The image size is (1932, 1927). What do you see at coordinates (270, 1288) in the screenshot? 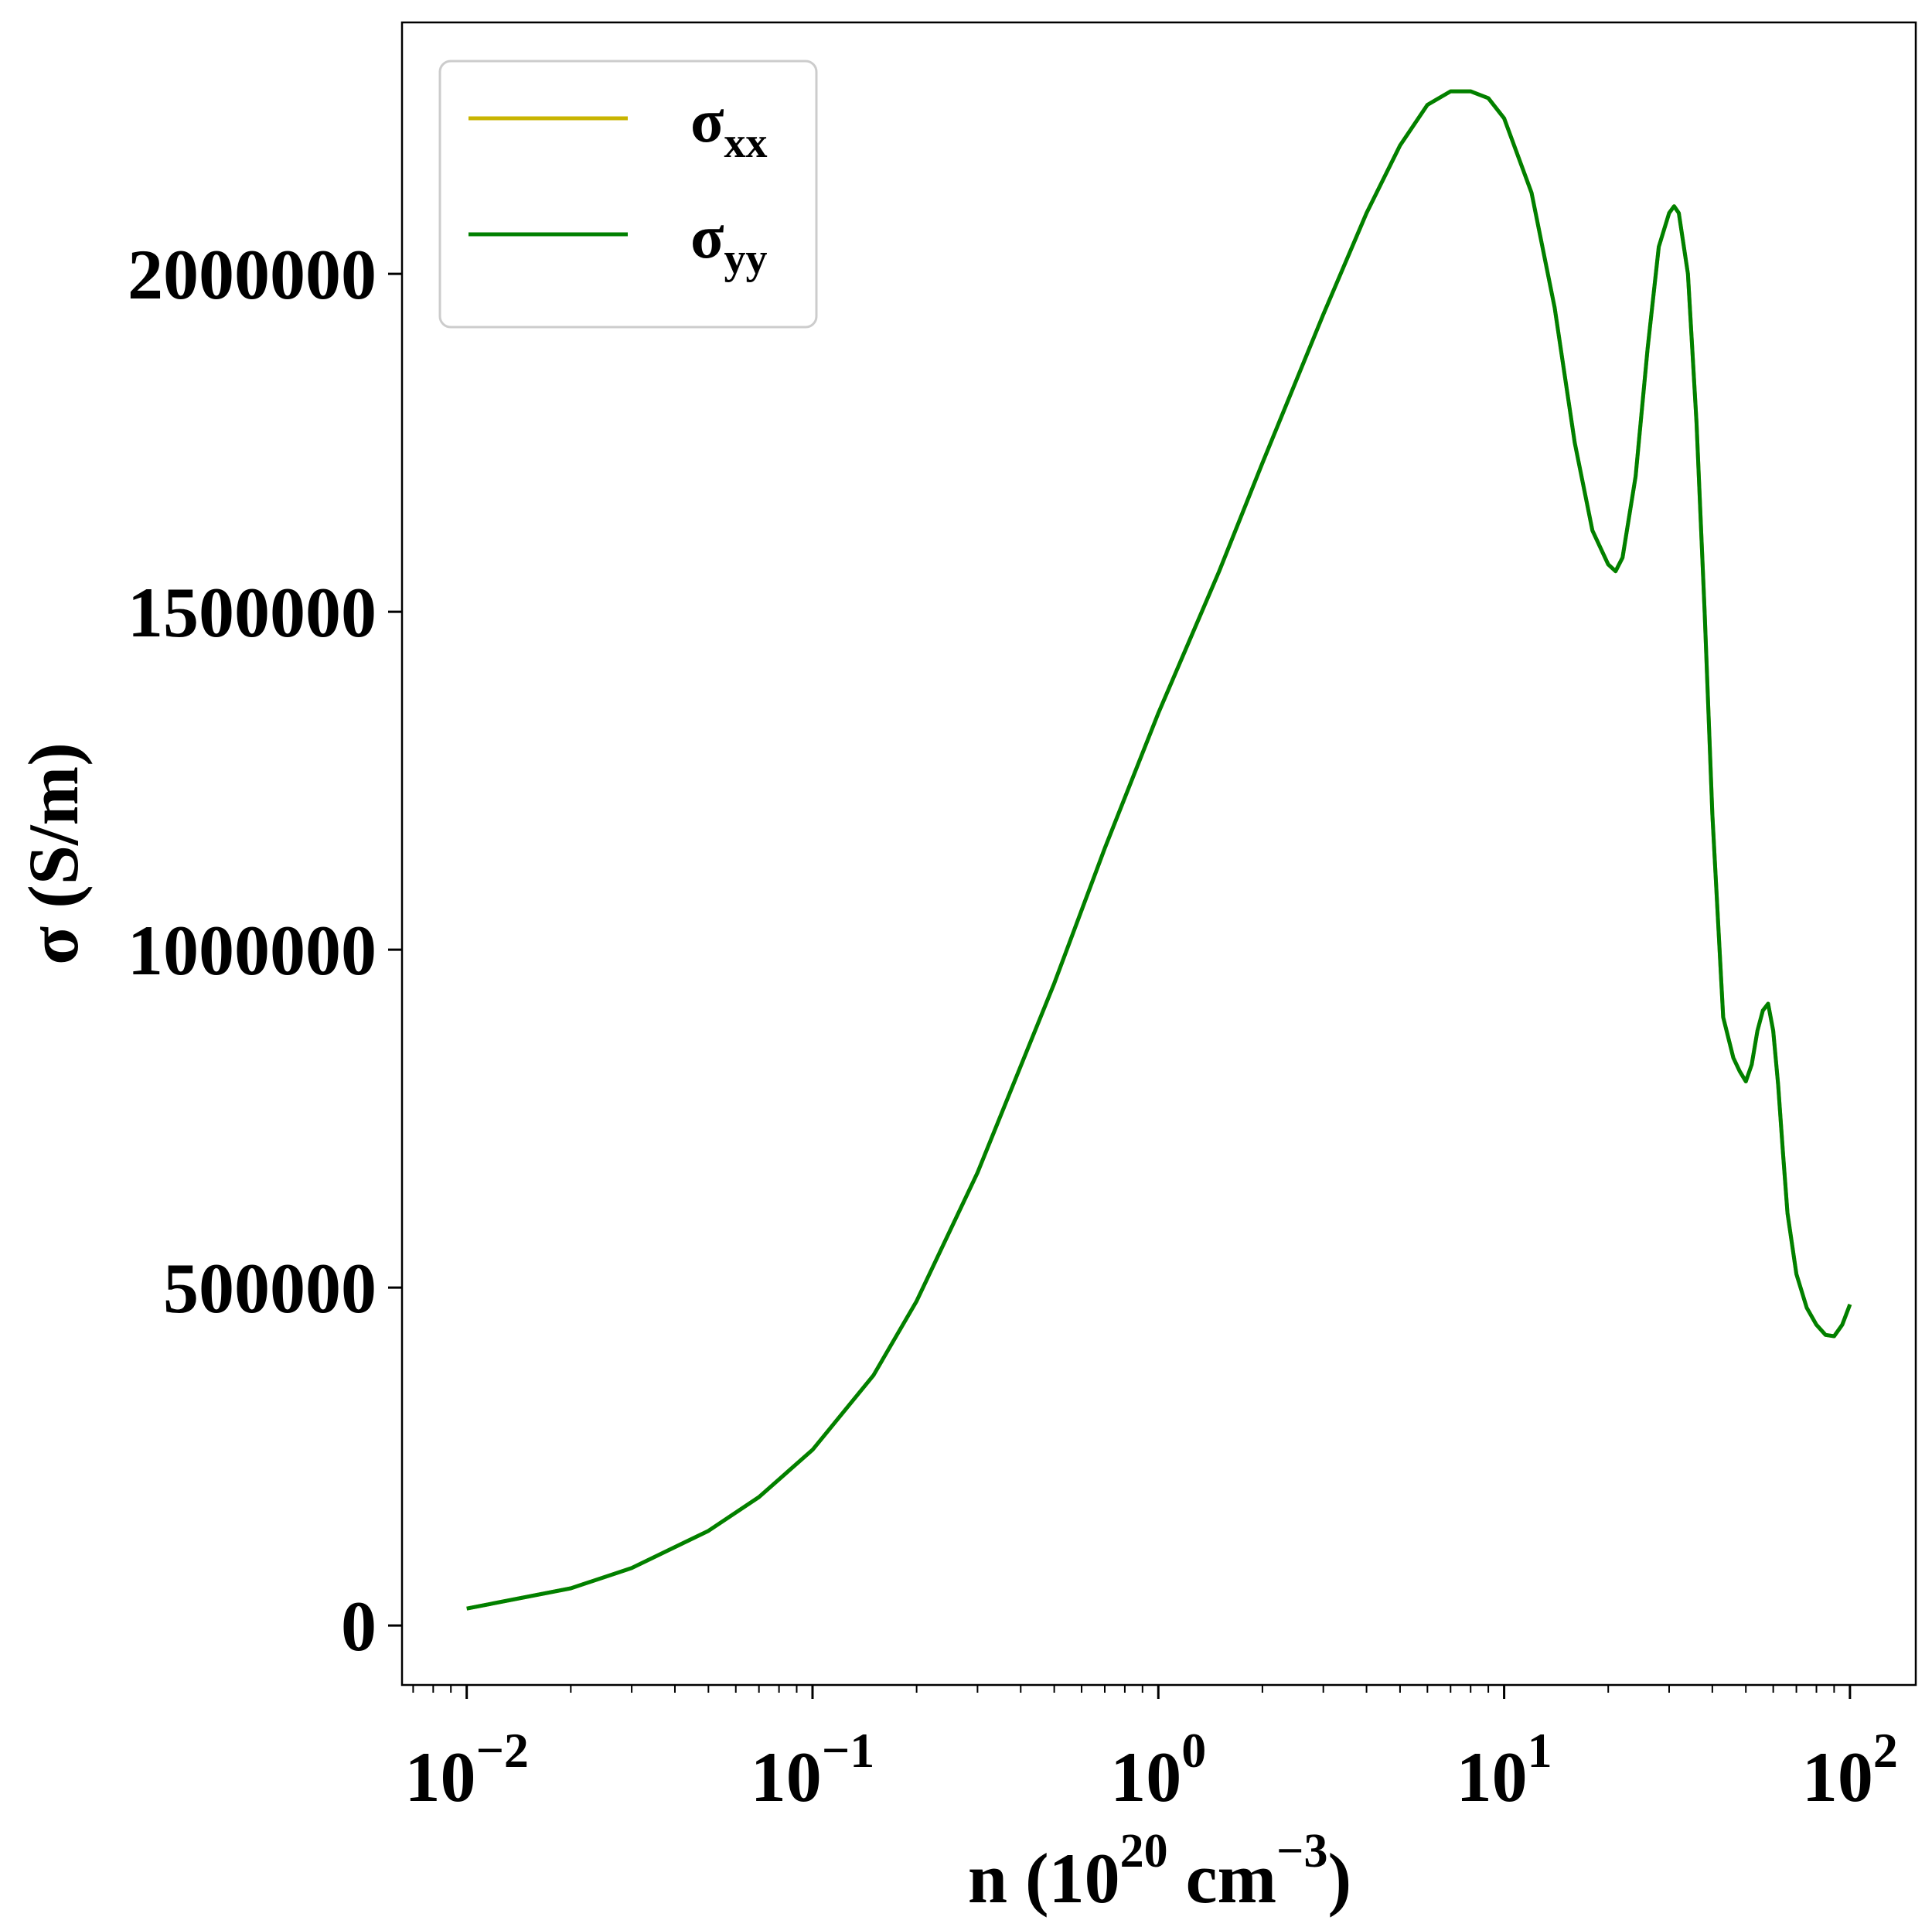
I see `y-tick-label-1: 500000` at bounding box center [270, 1288].